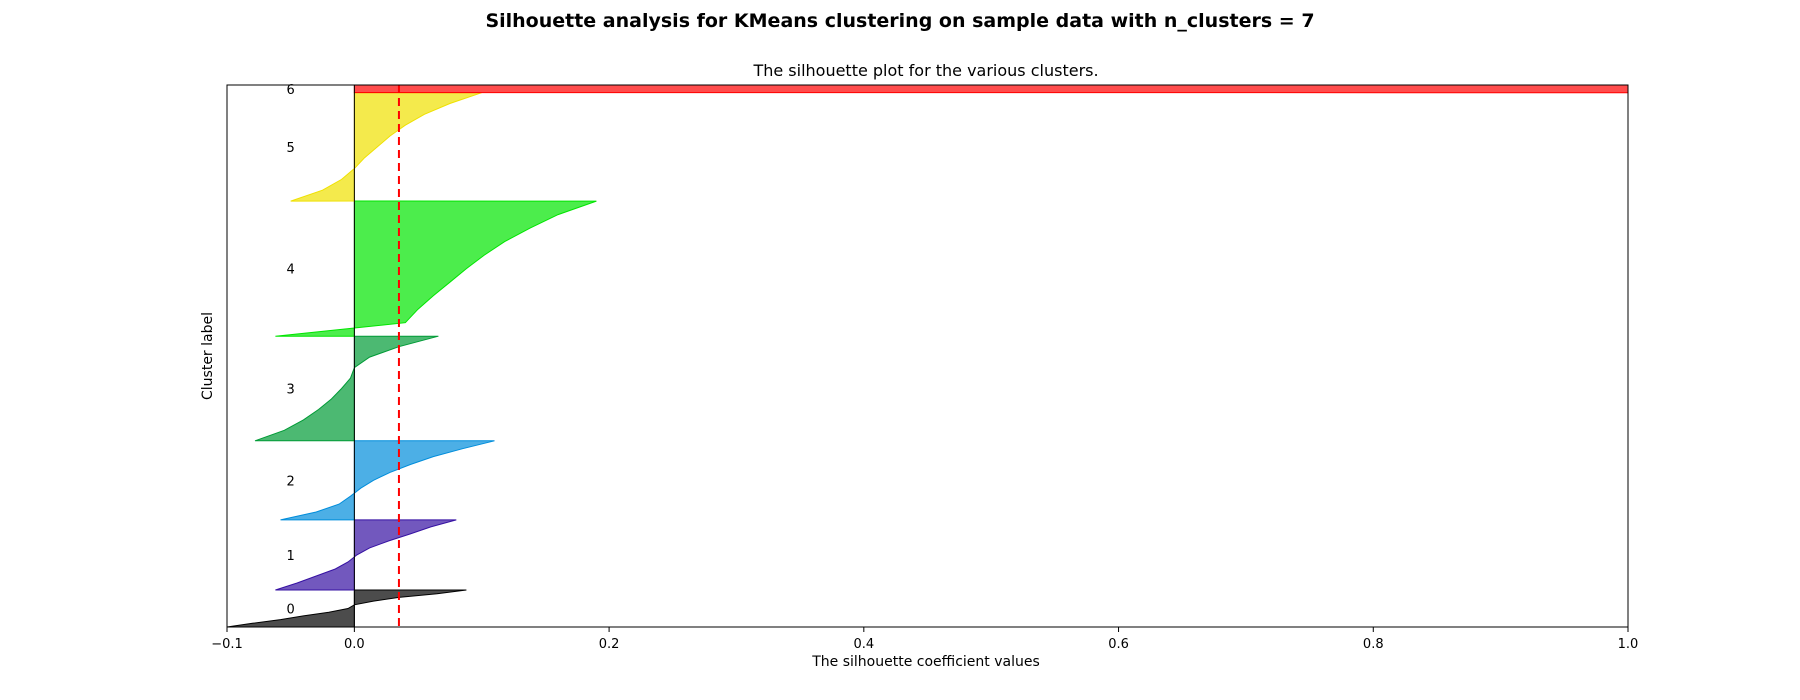  Describe the element at coordinates (924, 639) in the screenshot. I see `x-axis-ticks: −0.1 0.0 0.2 0.4 0.6 0.8 1.0` at that location.